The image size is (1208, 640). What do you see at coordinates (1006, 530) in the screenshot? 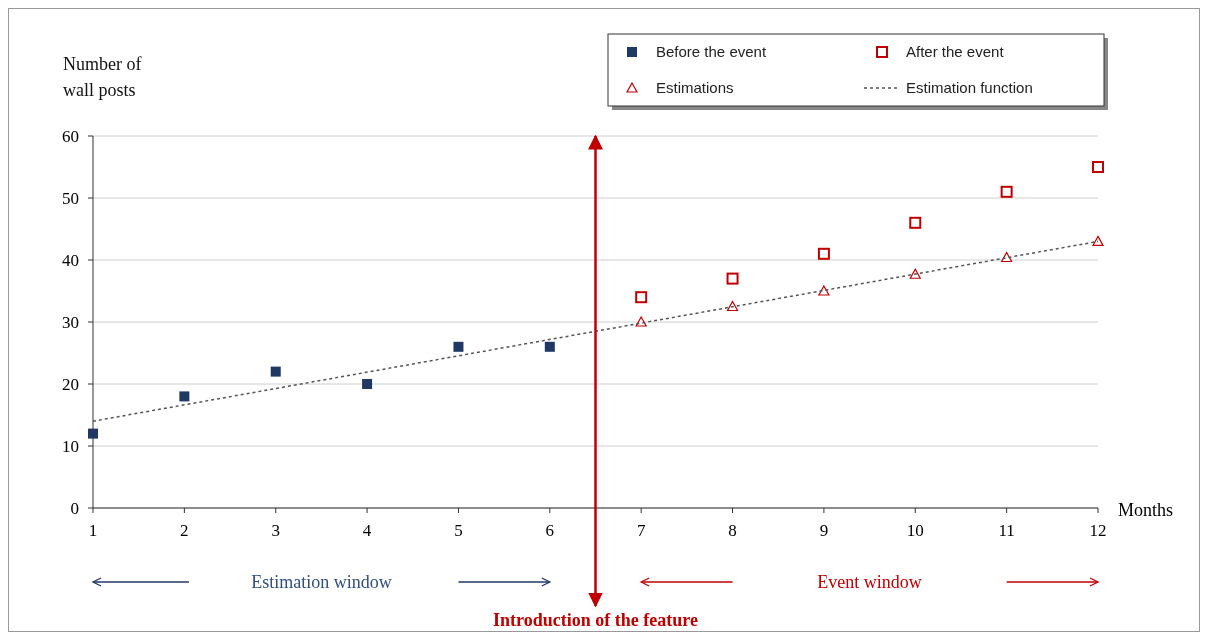
I see `x-tick-label: 11` at bounding box center [1006, 530].